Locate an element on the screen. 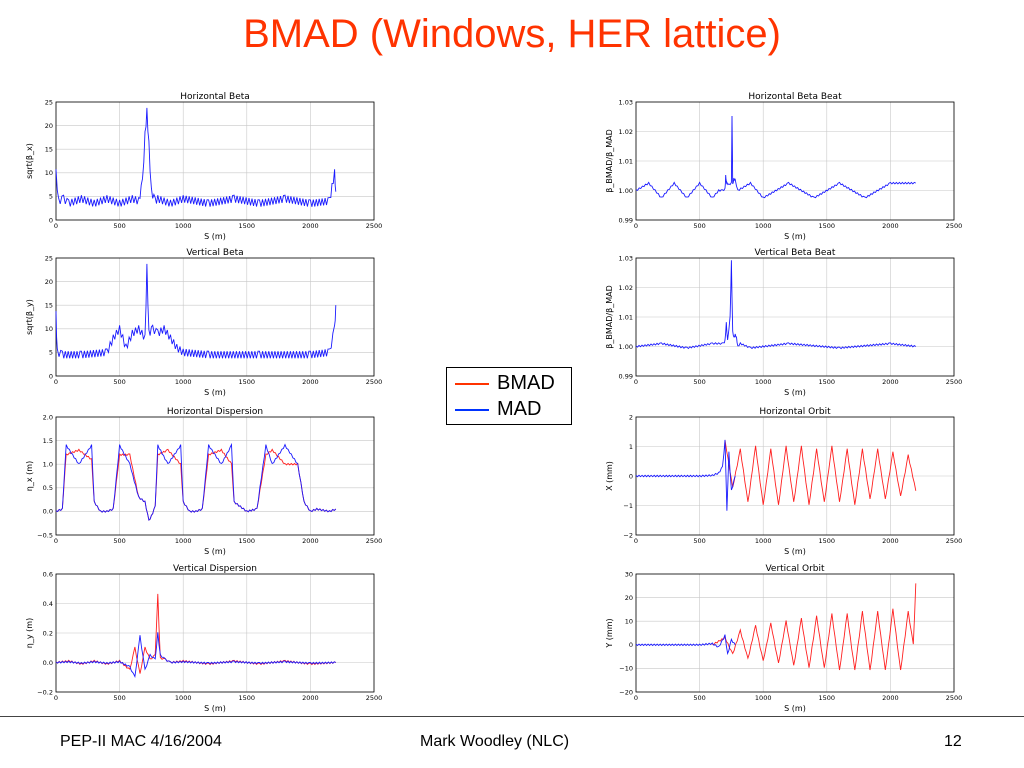  chart-title: Horizontal Beta Beat is located at coordinates (795, 97).